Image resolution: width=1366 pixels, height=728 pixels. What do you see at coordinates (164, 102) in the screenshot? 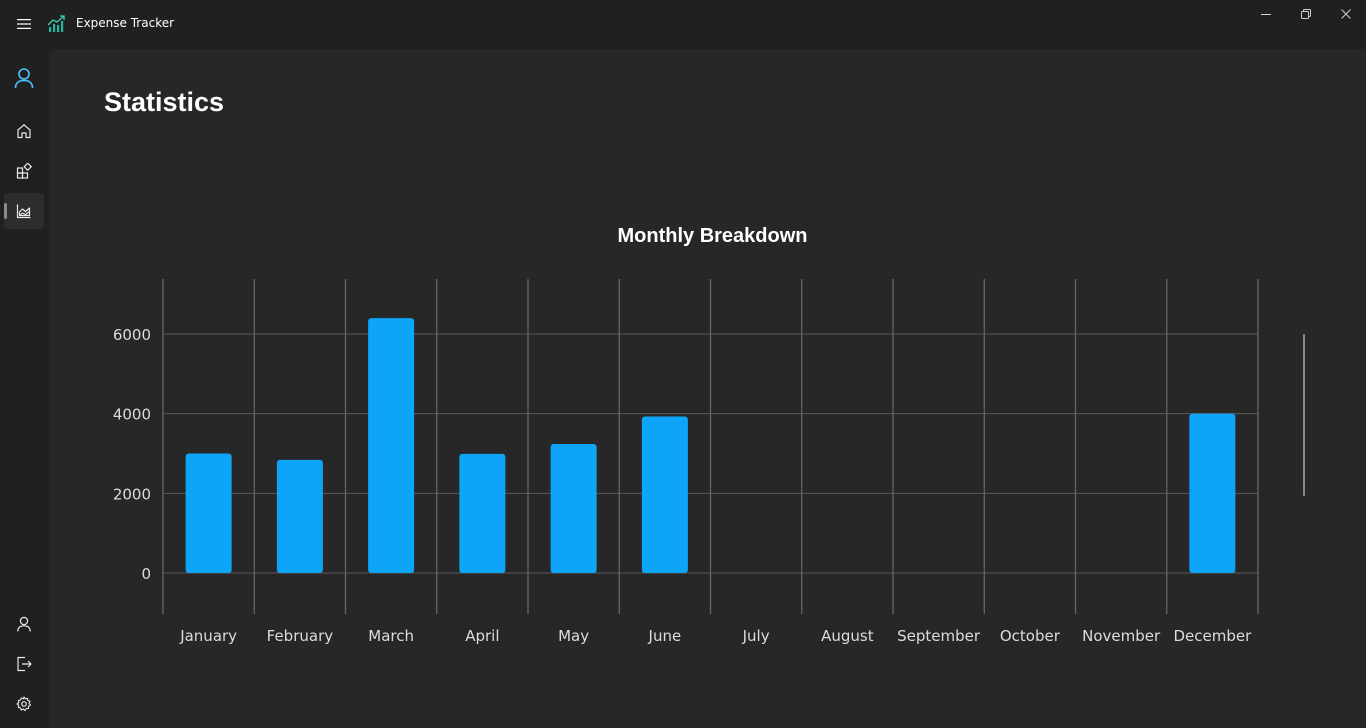
I see `page-title: Statistics` at bounding box center [164, 102].